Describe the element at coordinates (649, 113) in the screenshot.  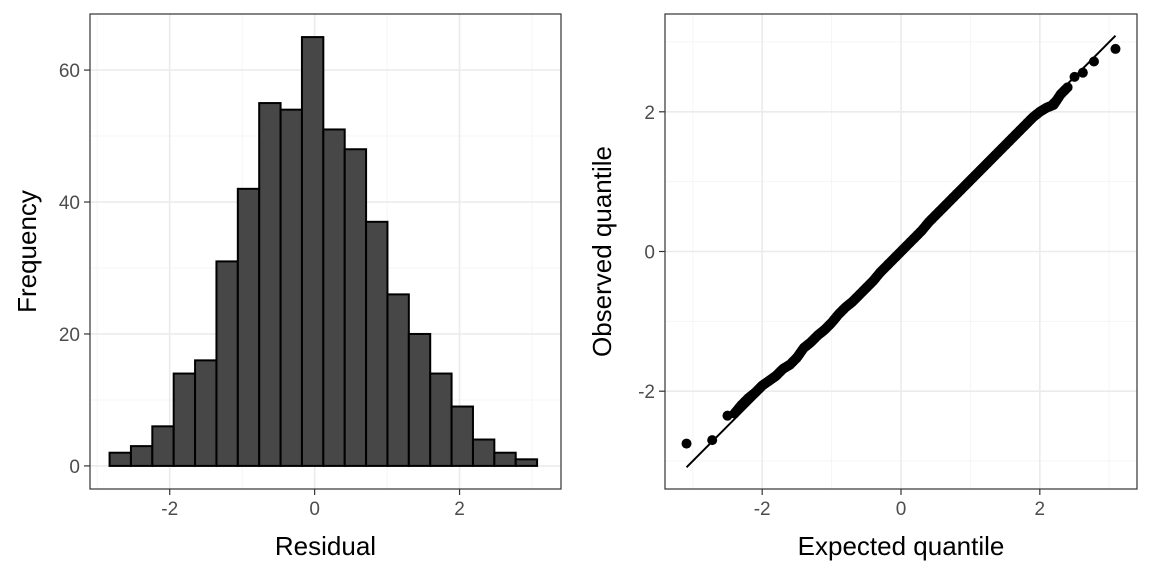
I see `qq-y-tick-label: 2` at that location.